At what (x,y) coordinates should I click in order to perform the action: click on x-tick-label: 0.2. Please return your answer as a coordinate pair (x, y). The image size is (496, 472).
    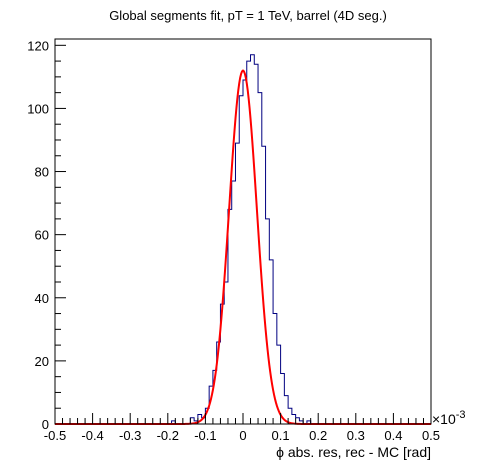
    Looking at the image, I should click on (318, 435).